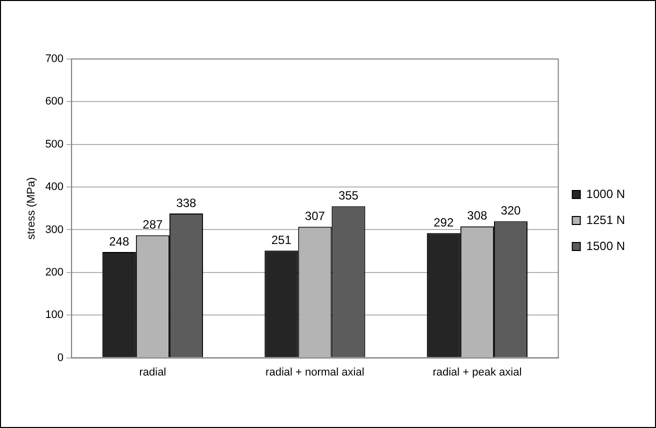  I want to click on legend-label: 1251 N, so click(606, 219).